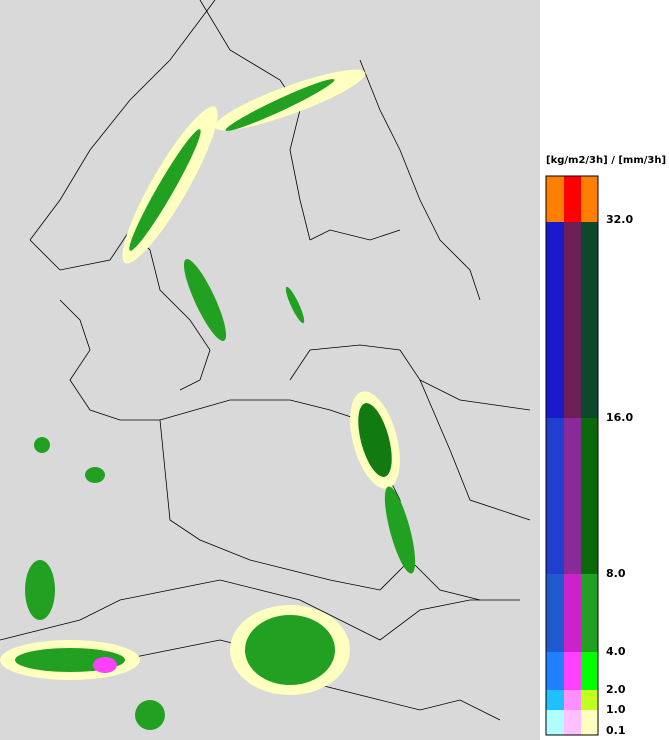  I want to click on legend-bar, so click(572, 455).